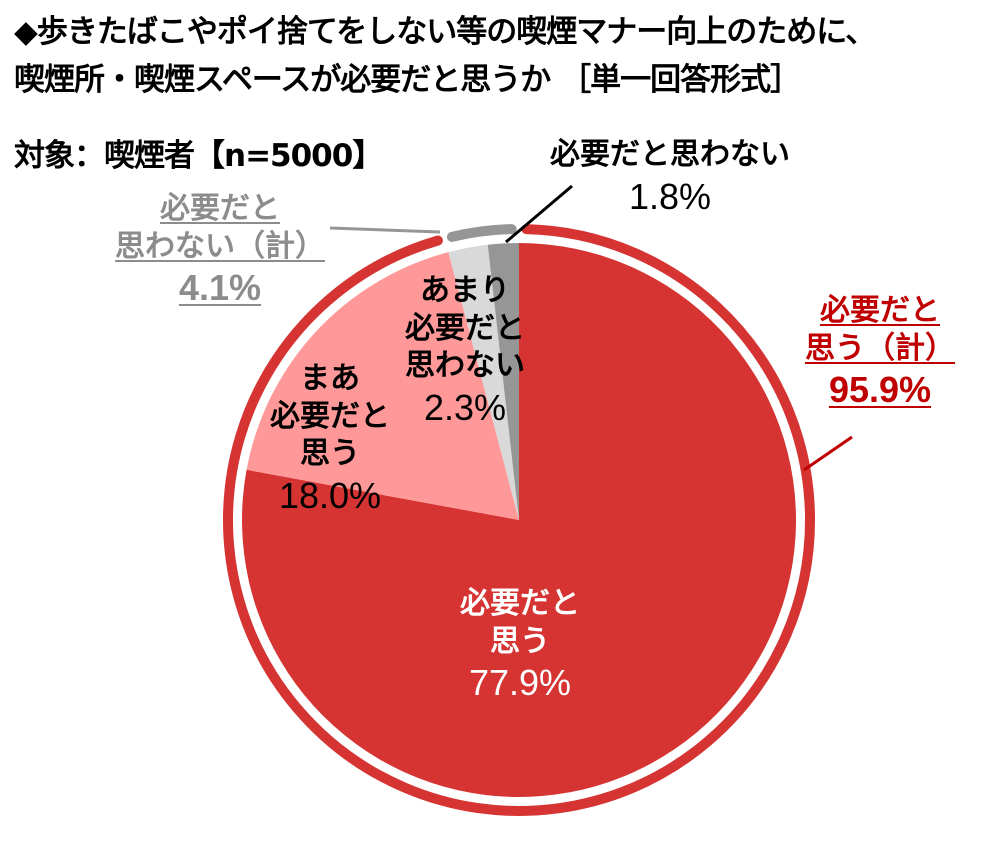 The width and height of the screenshot is (1000, 851). What do you see at coordinates (520, 682) in the screenshot?
I see `label-need-pct: 77.9%` at bounding box center [520, 682].